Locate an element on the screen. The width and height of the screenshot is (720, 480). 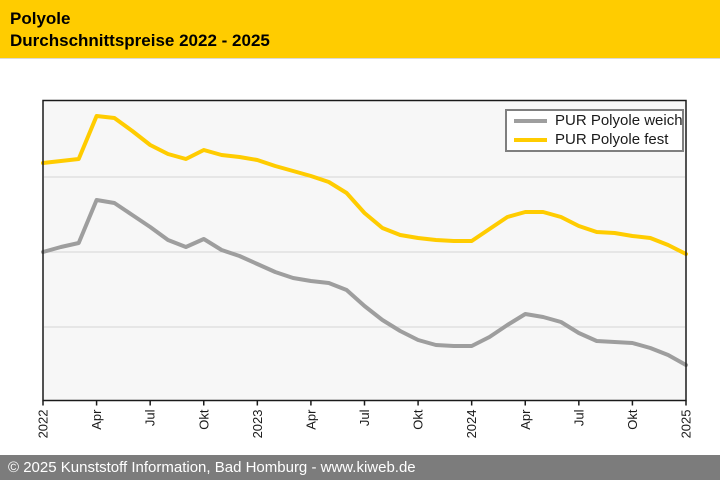
fest-line-swatch is located at coordinates (530, 140).